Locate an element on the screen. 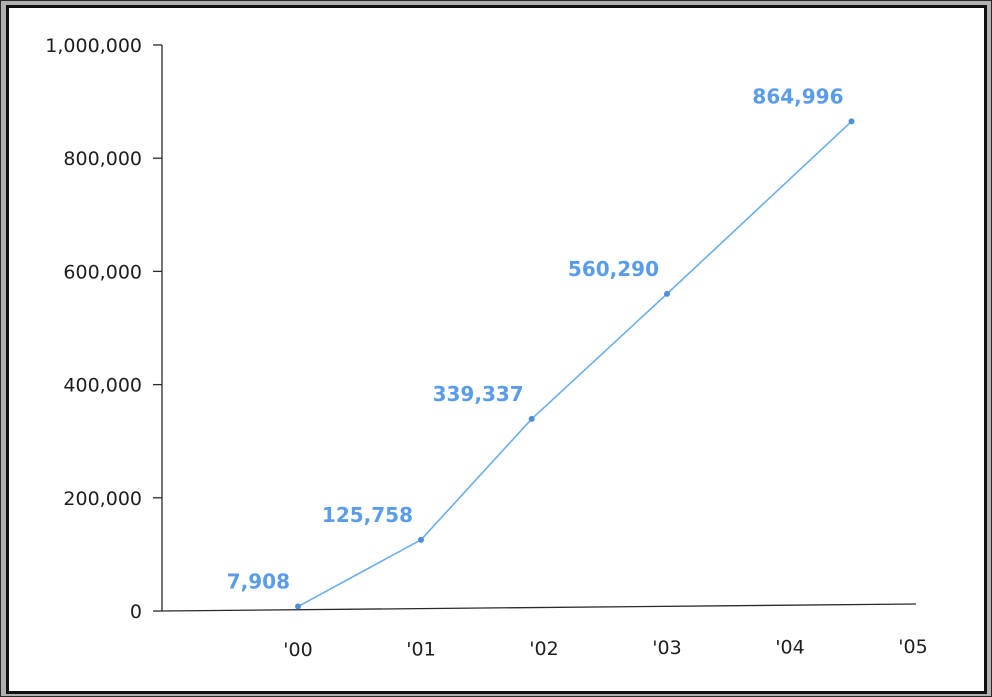 This screenshot has height=697, width=992. x-tick-label: '02 is located at coordinates (543, 649).